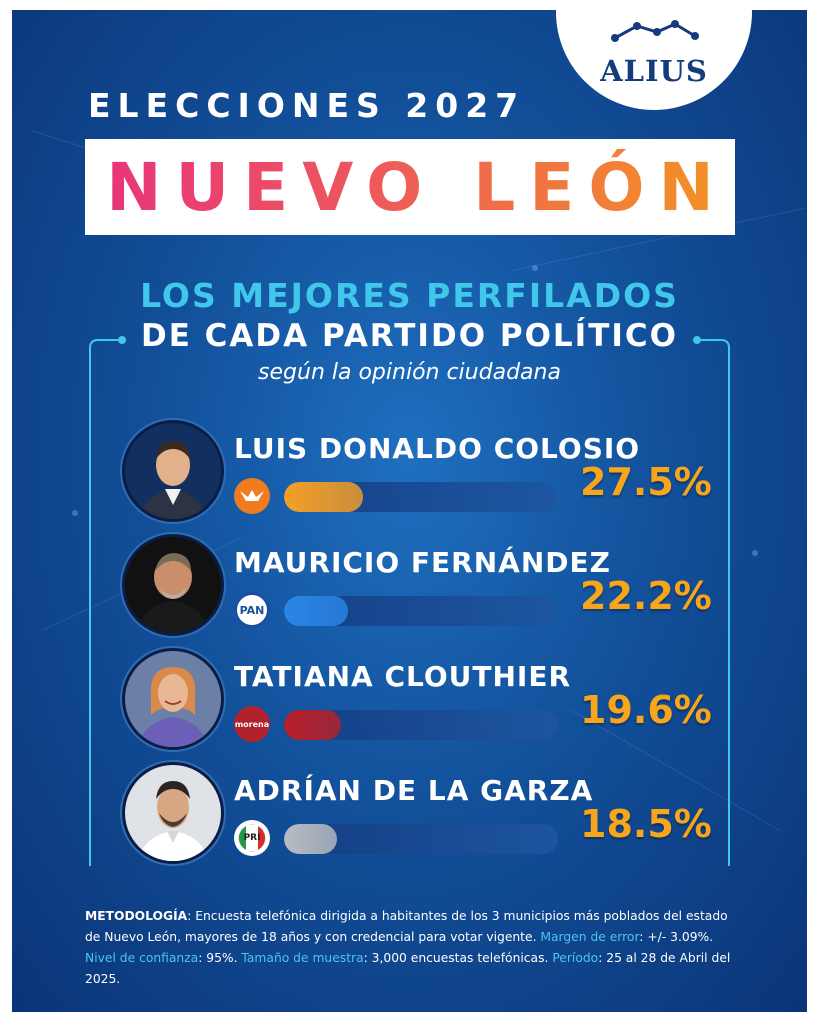 The width and height of the screenshot is (819, 1024). I want to click on candidate-row: MAURICIO FERNÁNDEZ PAN 22.2%, so click(409, 589).